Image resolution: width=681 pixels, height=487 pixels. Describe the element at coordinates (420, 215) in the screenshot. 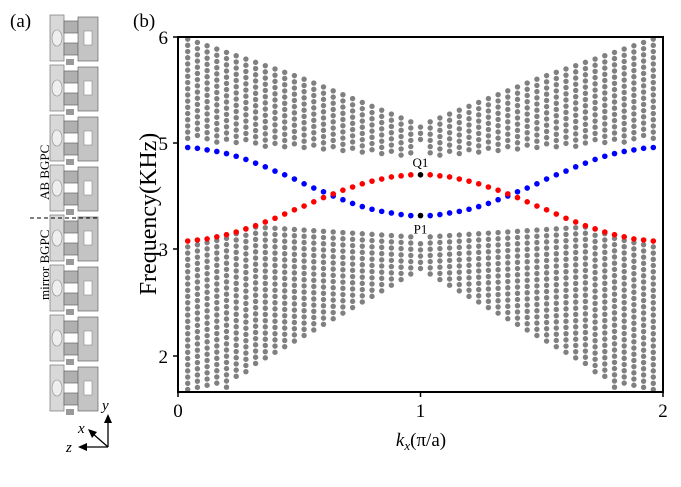

I see `marker-p1` at that location.